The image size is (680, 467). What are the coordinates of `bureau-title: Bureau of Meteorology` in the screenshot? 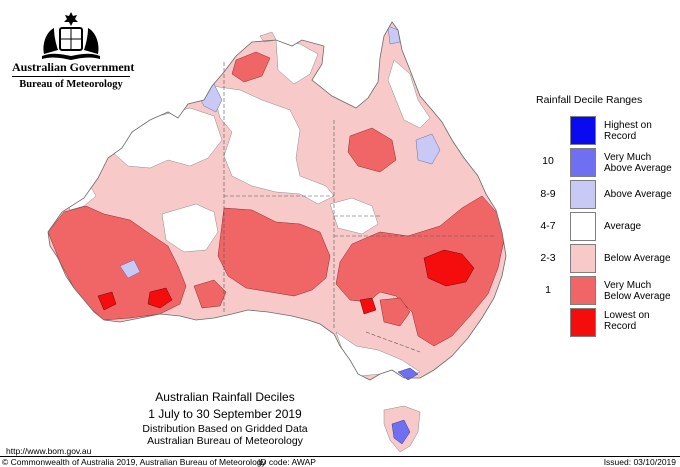 It's located at (71, 84).